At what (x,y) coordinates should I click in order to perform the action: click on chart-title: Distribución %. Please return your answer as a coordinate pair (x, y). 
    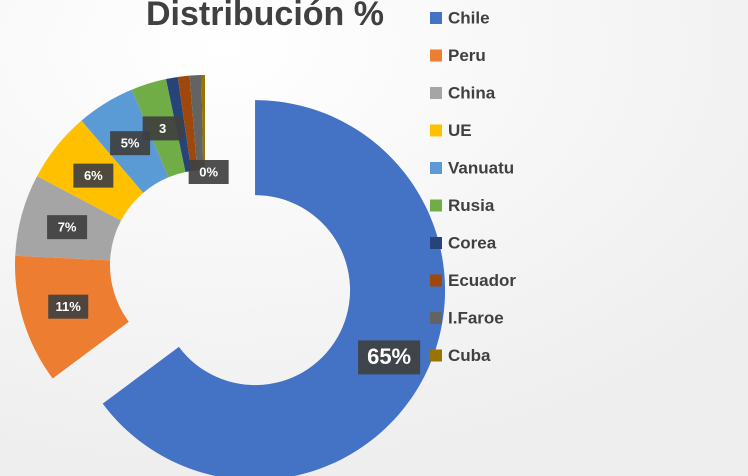
    Looking at the image, I should click on (265, 16).